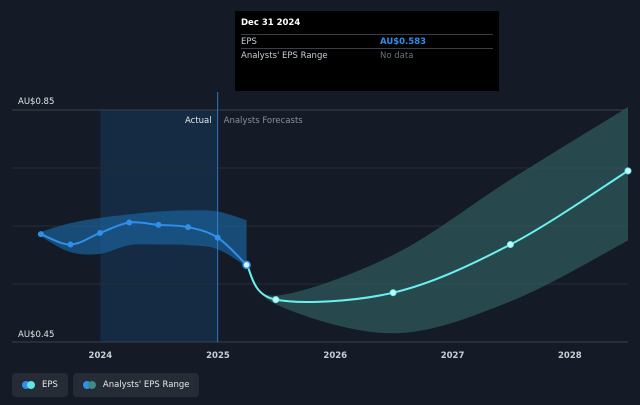 The height and width of the screenshot is (405, 640). I want to click on x-tick-label: 2024, so click(101, 356).